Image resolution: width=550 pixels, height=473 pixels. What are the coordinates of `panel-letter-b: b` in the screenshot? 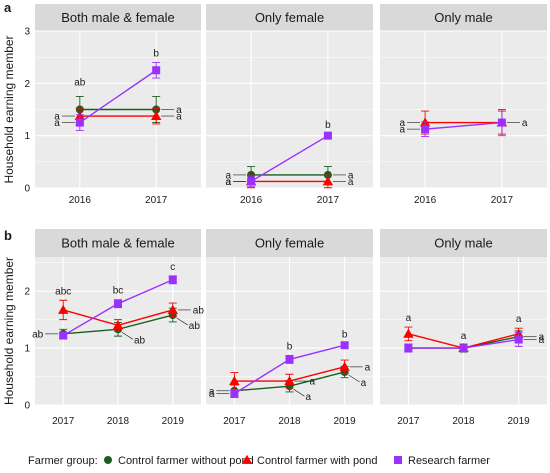 It's located at (8, 235).